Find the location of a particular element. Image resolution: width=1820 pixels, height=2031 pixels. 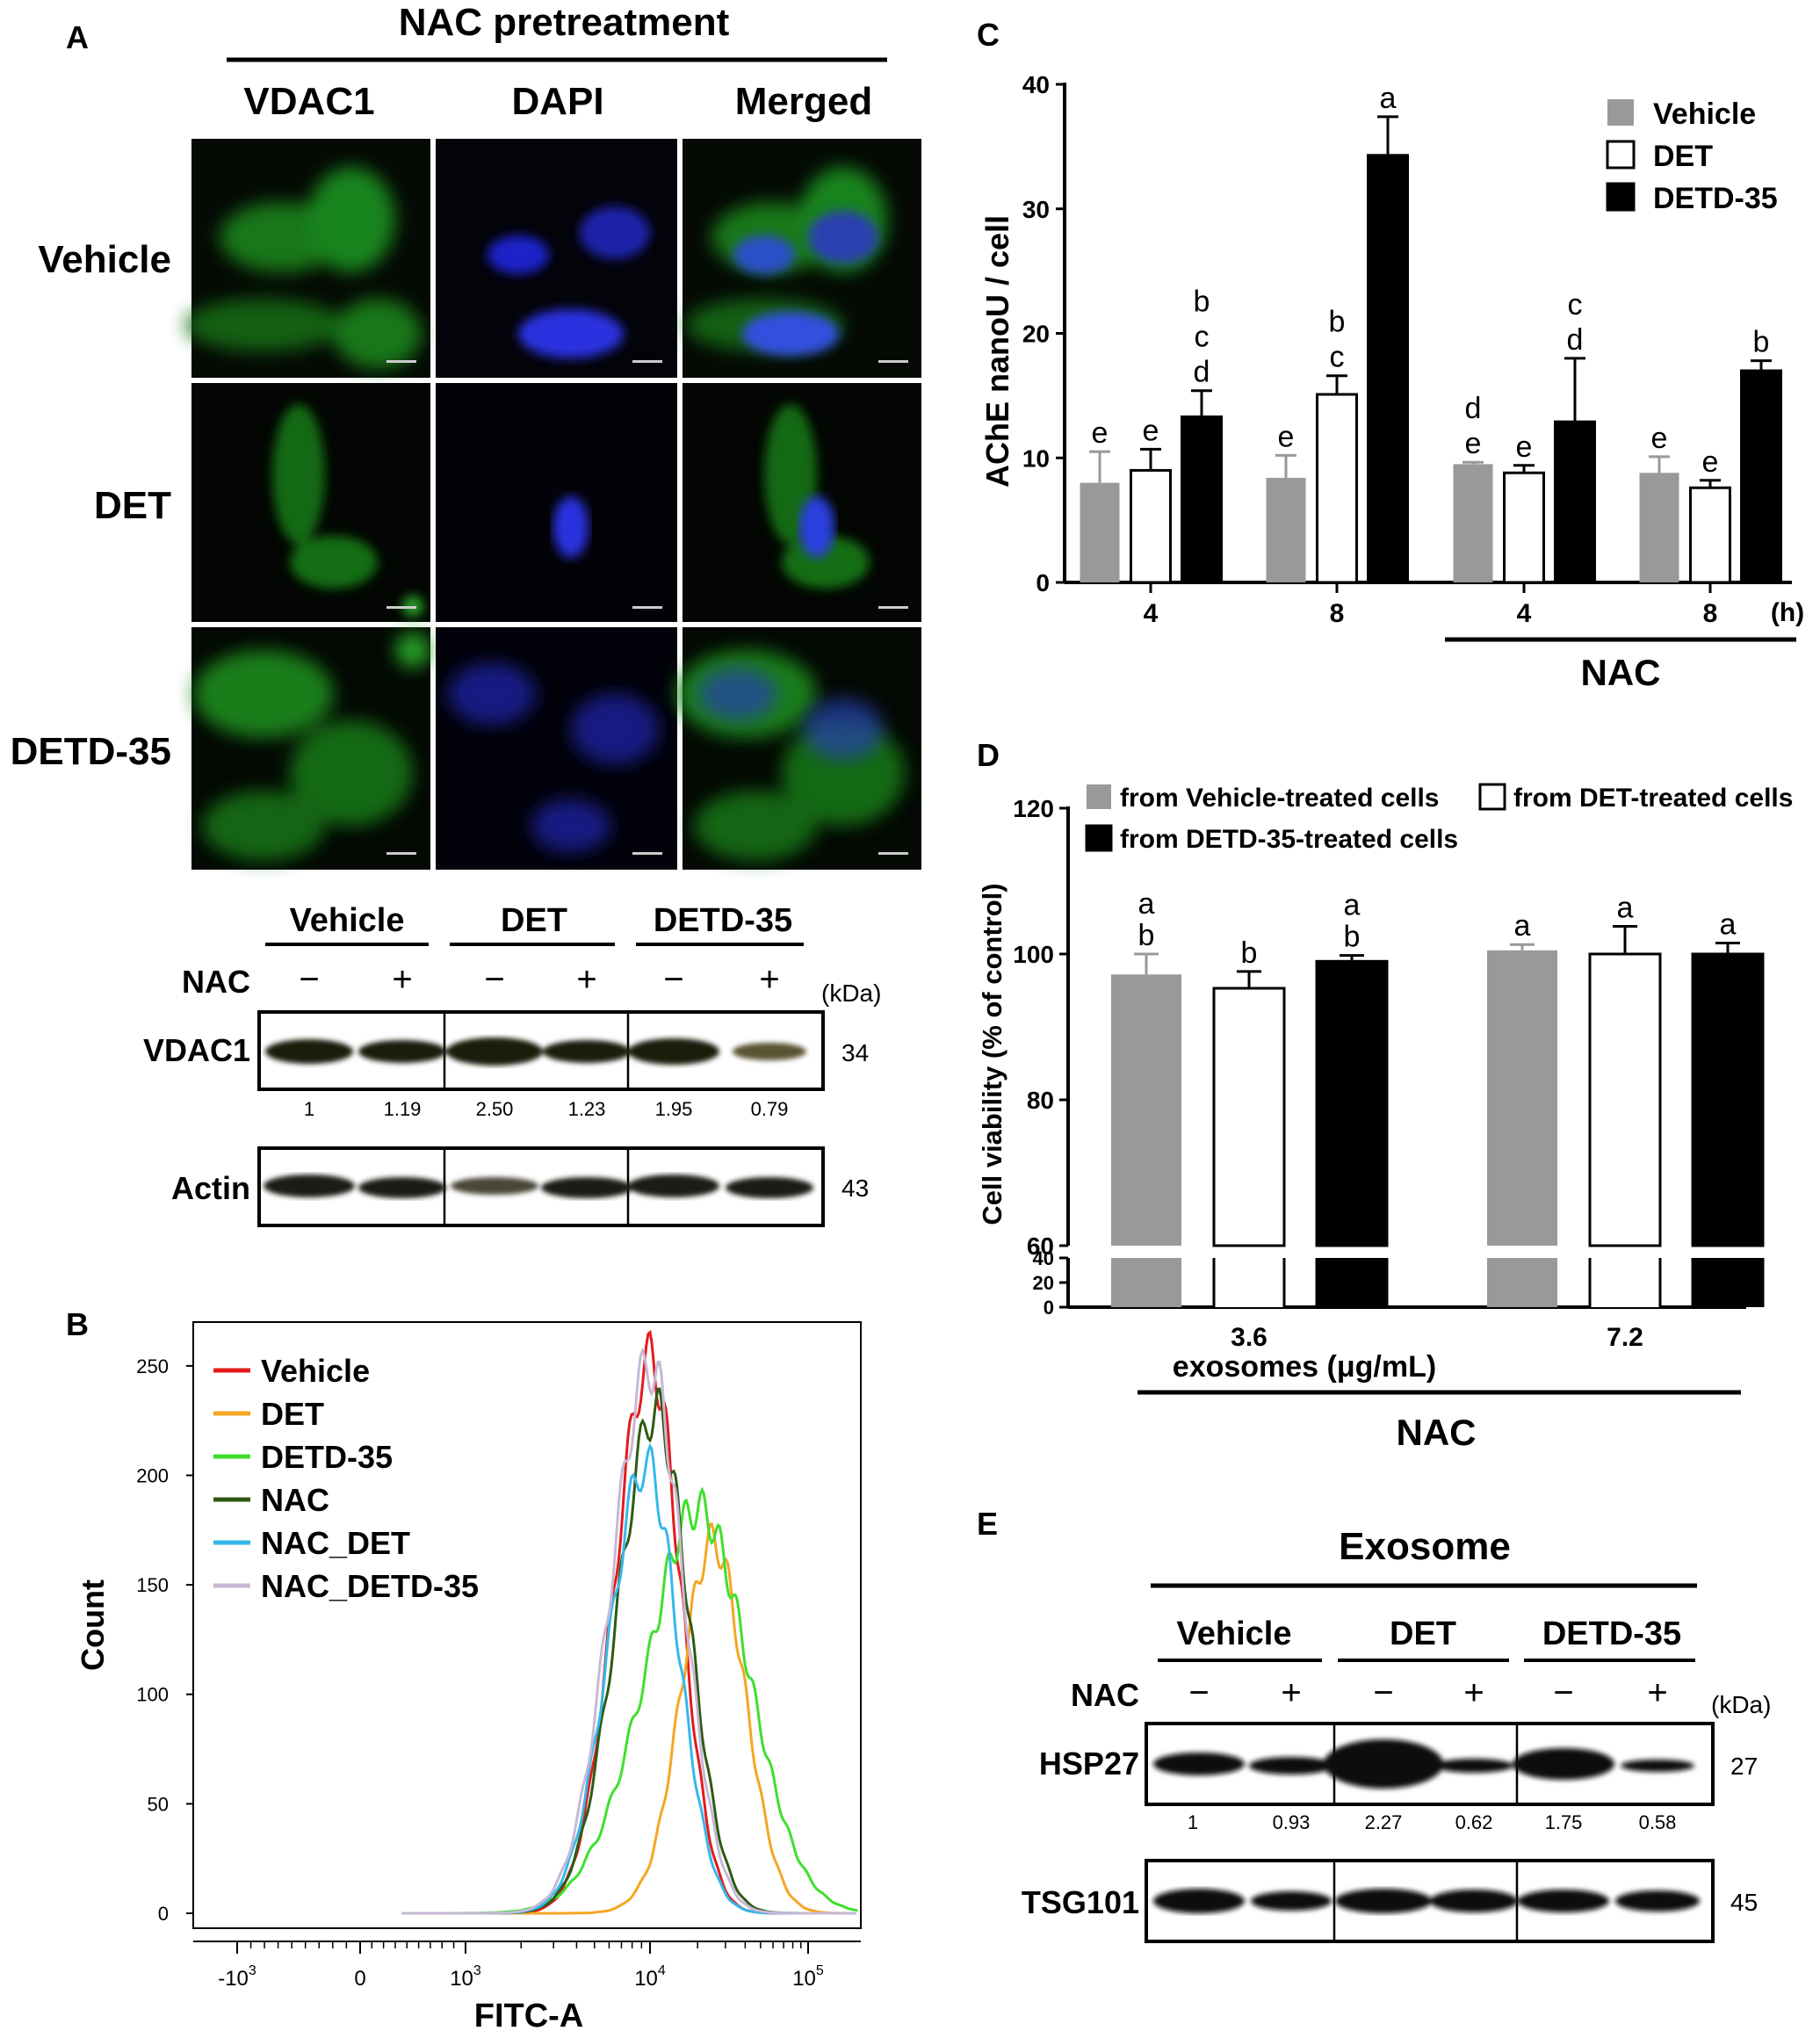

b-legend-label: DETD-35 is located at coordinates (327, 1457).